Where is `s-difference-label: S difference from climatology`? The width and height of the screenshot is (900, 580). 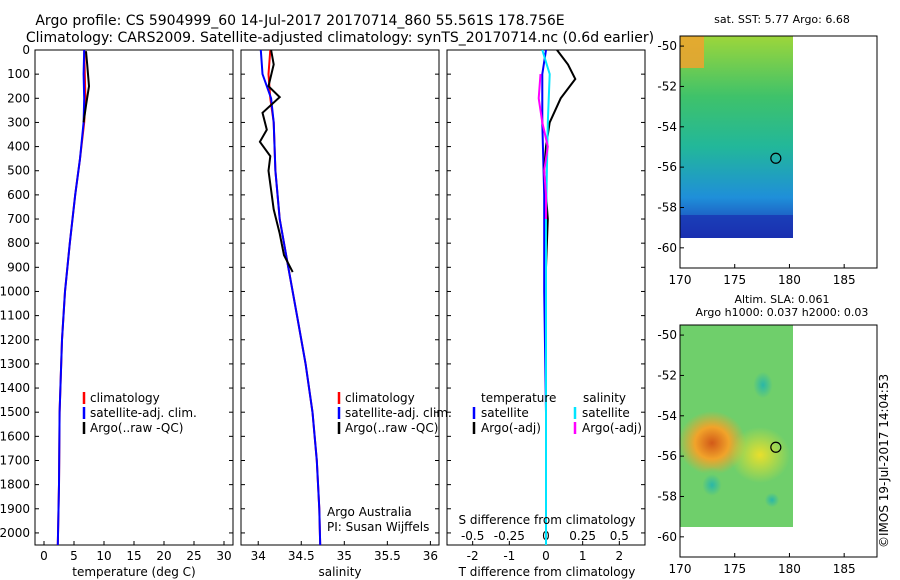
s-difference-label: S difference from climatology is located at coordinates (547, 520).